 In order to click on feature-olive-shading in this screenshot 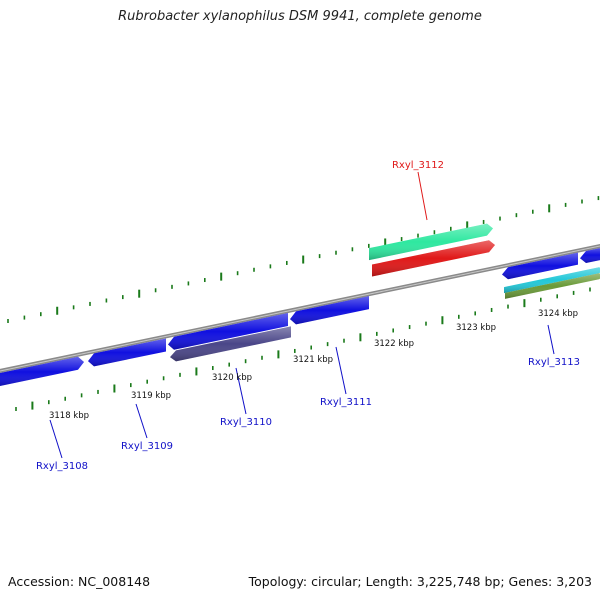, I will do `click(552, 286)`.